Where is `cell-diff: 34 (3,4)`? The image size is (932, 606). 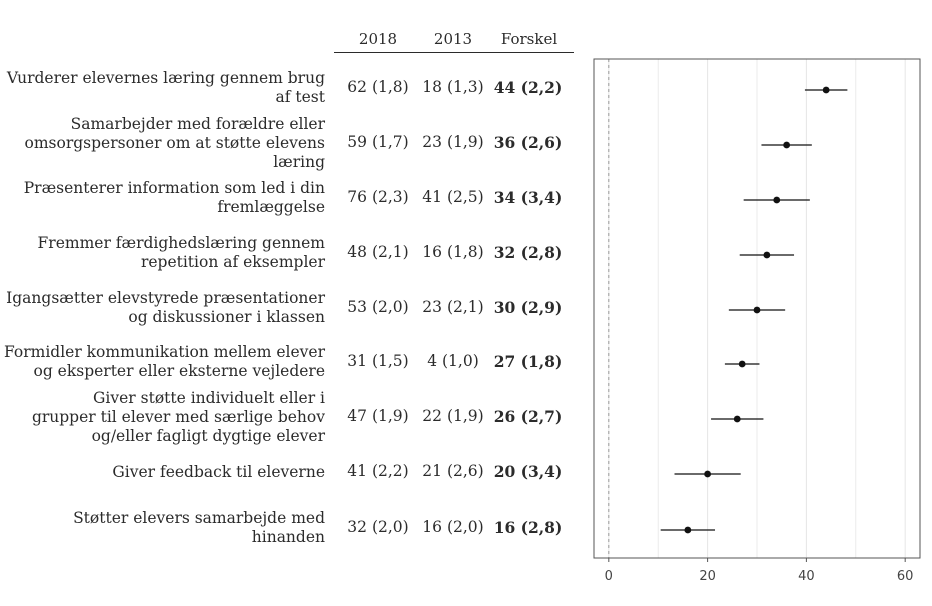
cell-diff: 34 (3,4) is located at coordinates (528, 197).